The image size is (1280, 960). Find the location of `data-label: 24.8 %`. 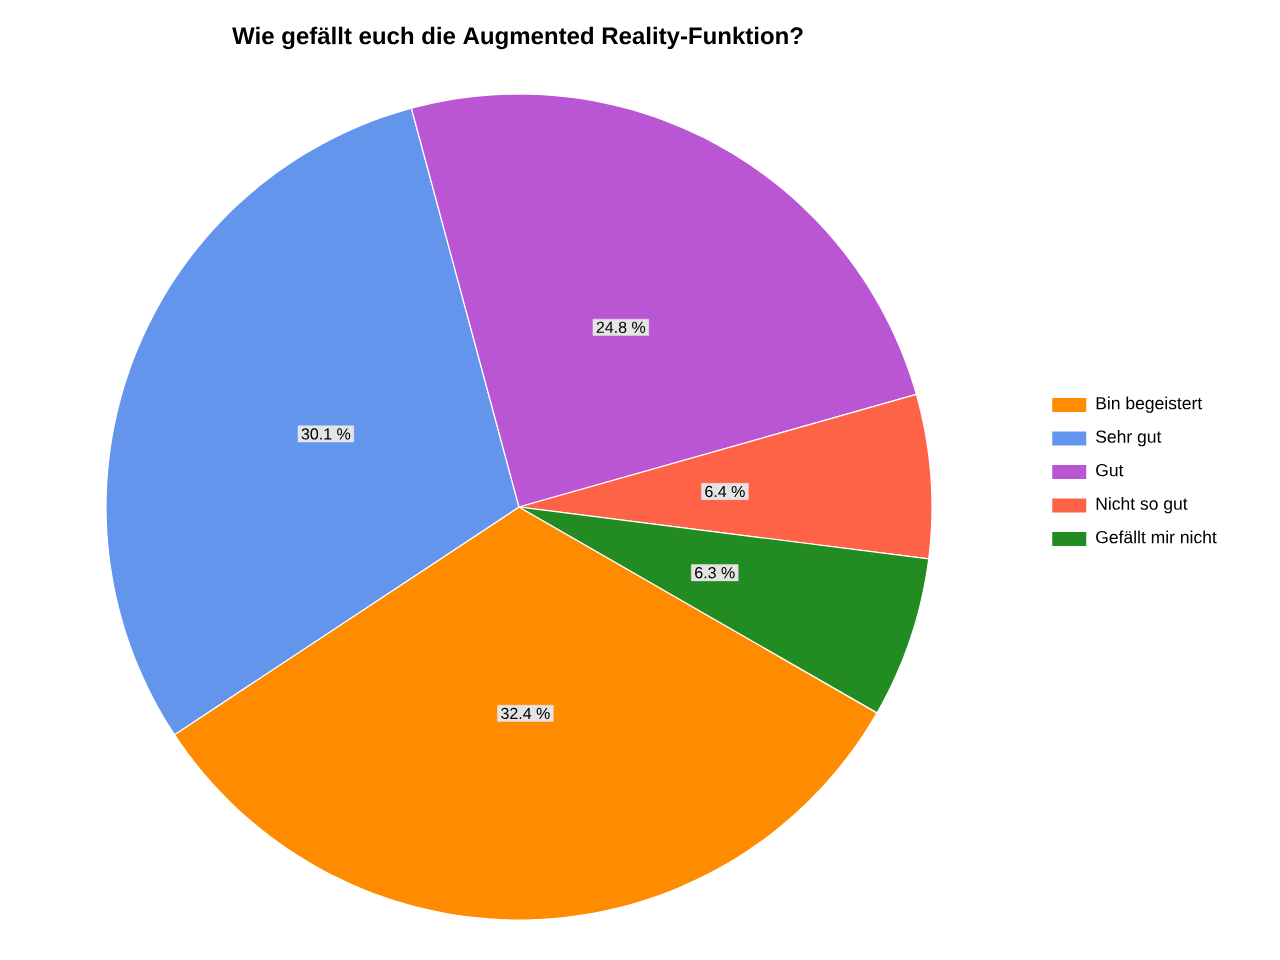

data-label: 24.8 % is located at coordinates (621, 327).